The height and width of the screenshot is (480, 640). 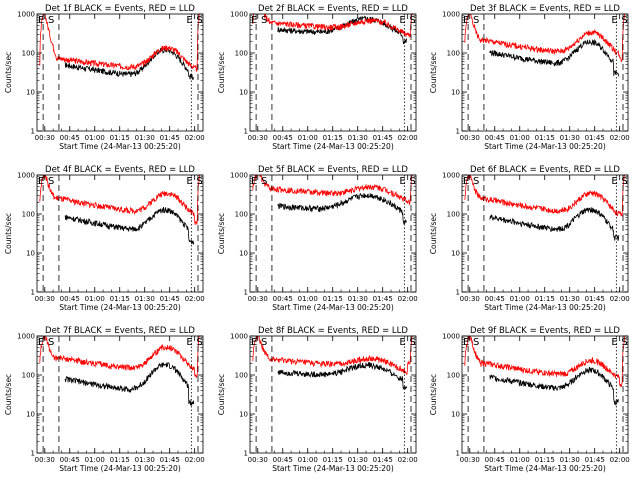 What do you see at coordinates (333, 9) in the screenshot?
I see `panel-title: Det 2f BLACK = Events, RED = LLD` at bounding box center [333, 9].